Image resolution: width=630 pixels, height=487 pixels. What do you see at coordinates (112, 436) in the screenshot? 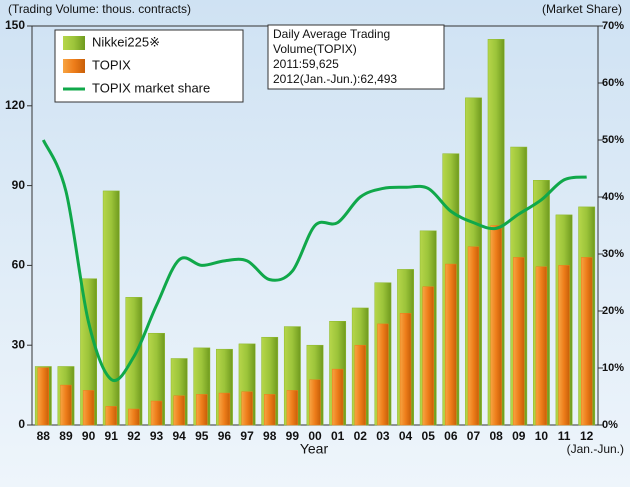
I see `x-tick-label: 91` at bounding box center [112, 436].